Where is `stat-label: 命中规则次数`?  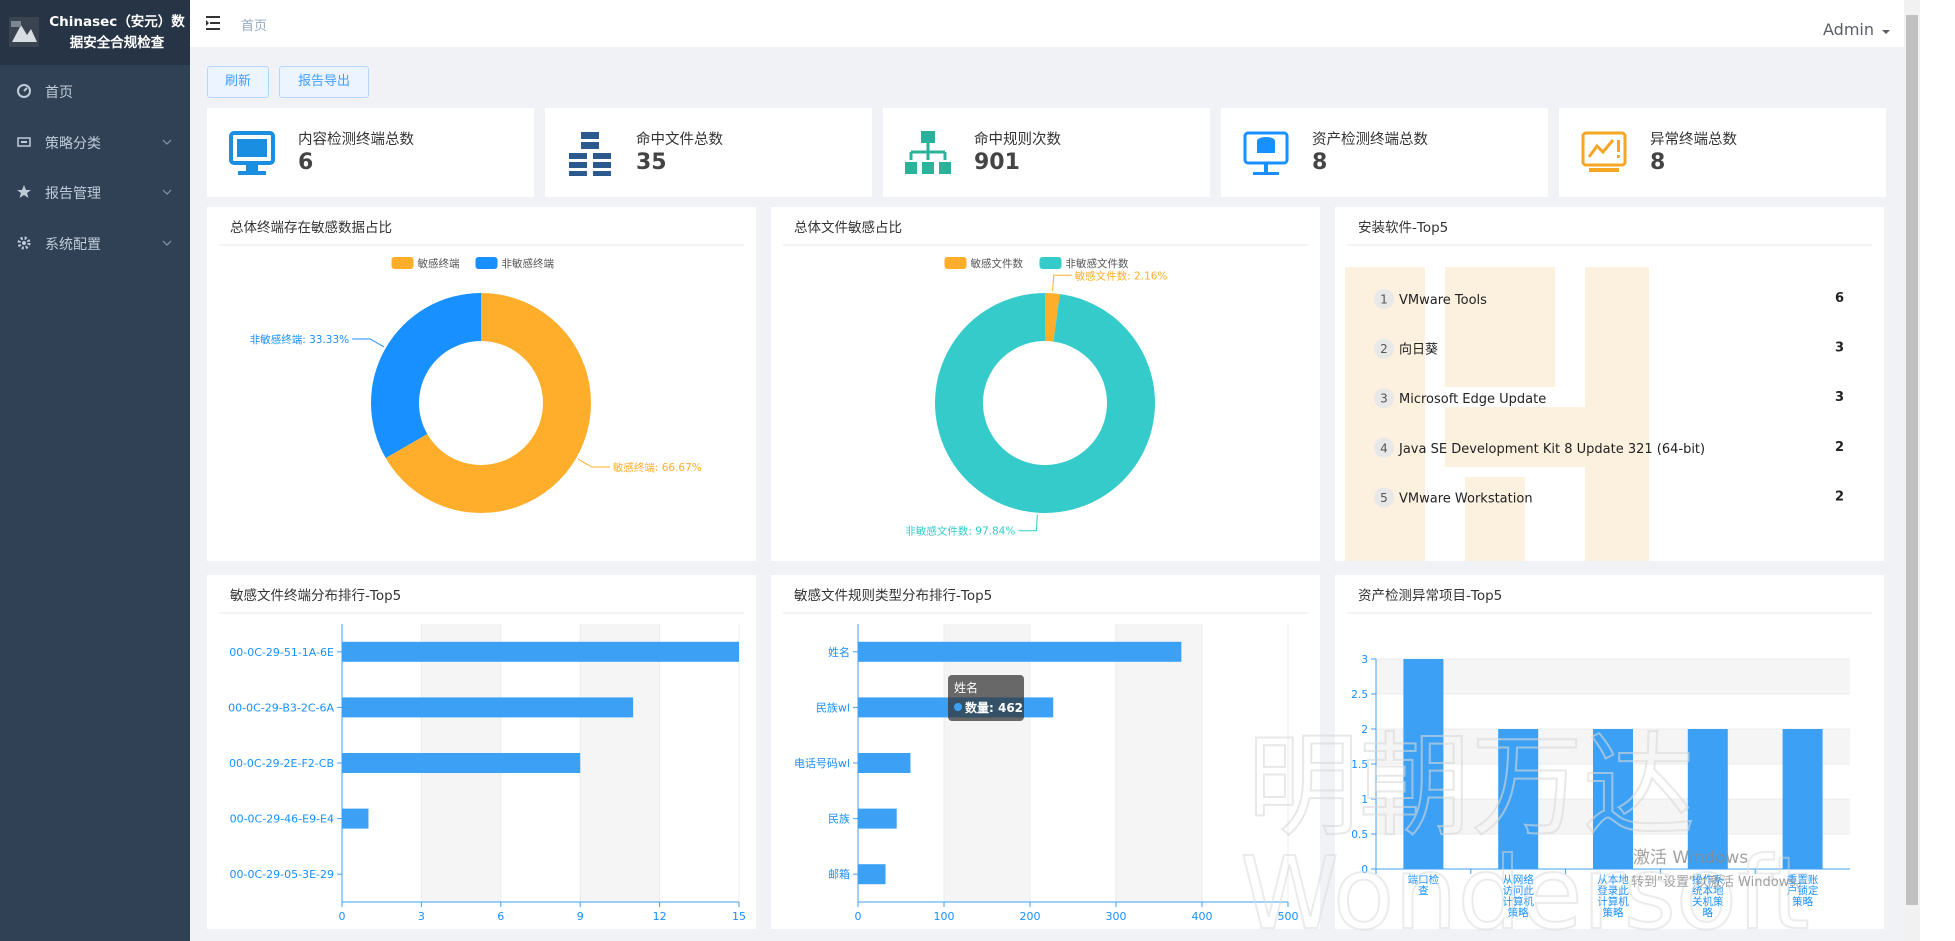 stat-label: 命中规则次数 is located at coordinates (1017, 140).